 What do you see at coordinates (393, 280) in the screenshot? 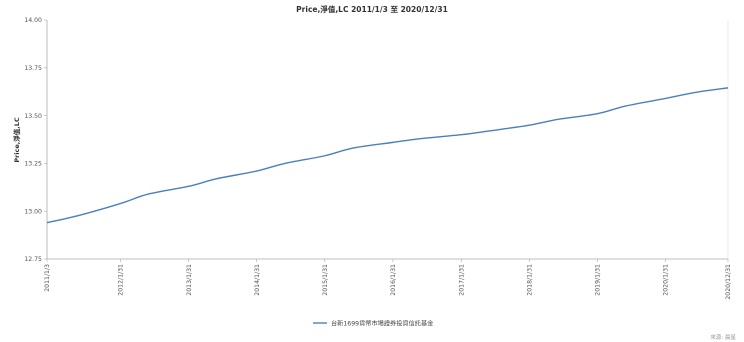
I see `x-tick-label: 2016/1/31` at bounding box center [393, 280].